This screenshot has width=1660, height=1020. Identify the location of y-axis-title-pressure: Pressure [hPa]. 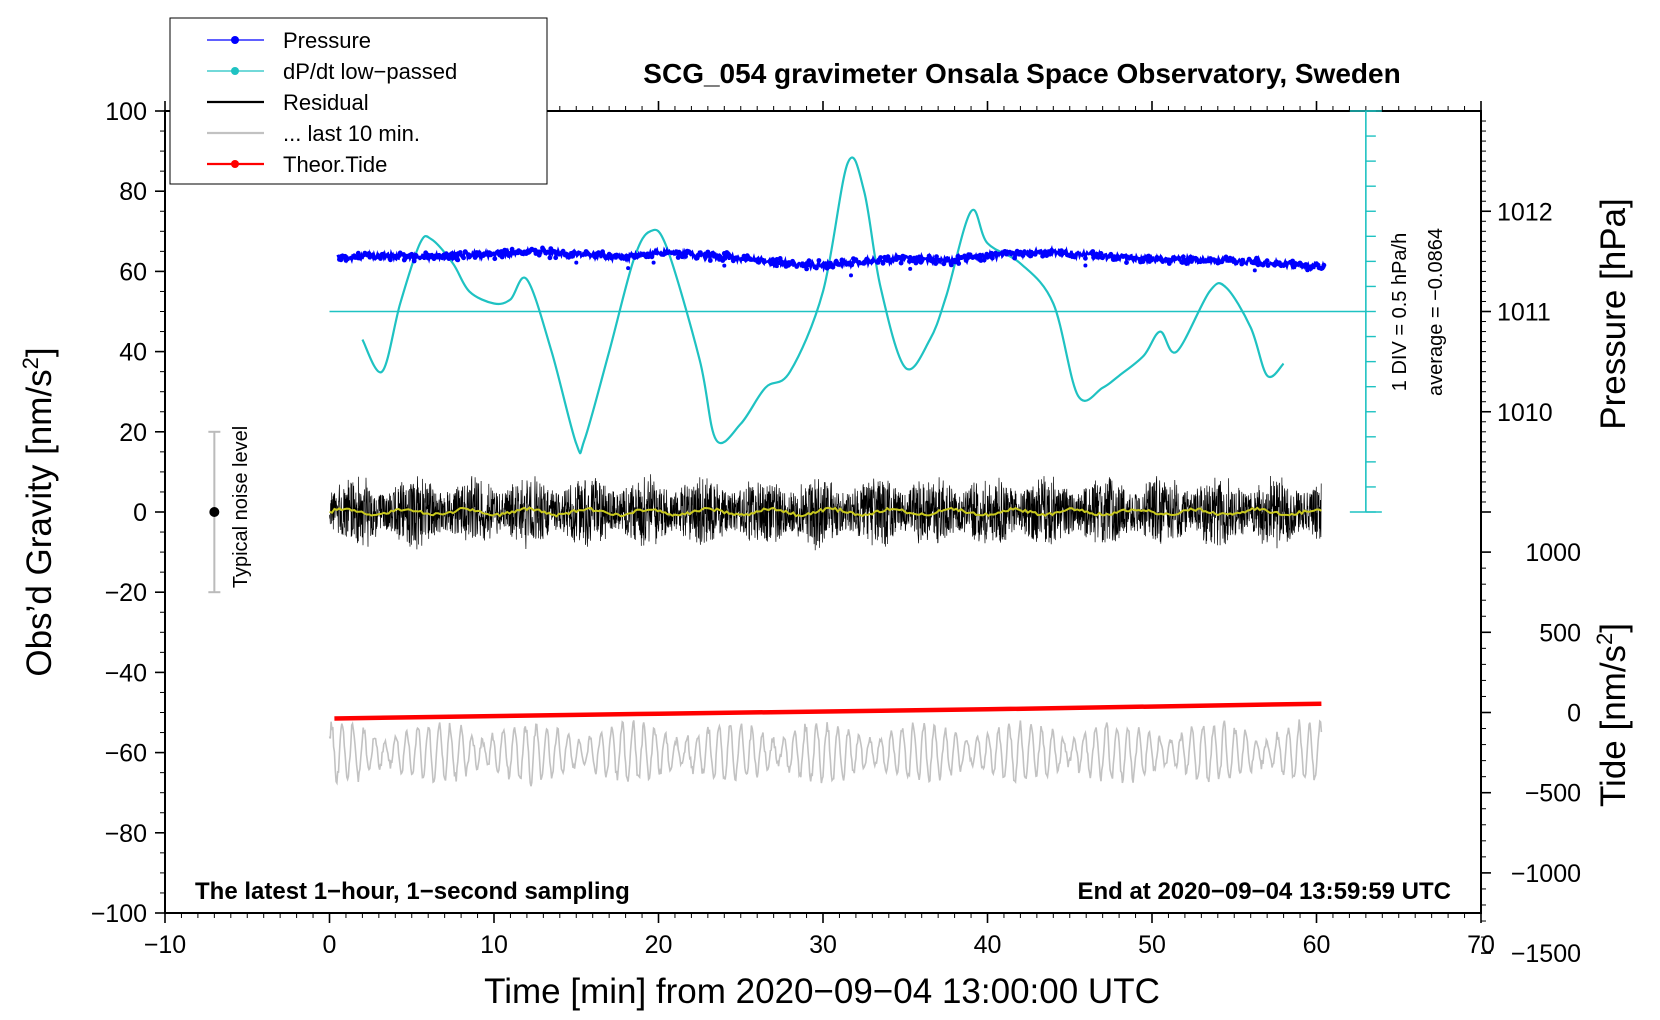
(1613, 314).